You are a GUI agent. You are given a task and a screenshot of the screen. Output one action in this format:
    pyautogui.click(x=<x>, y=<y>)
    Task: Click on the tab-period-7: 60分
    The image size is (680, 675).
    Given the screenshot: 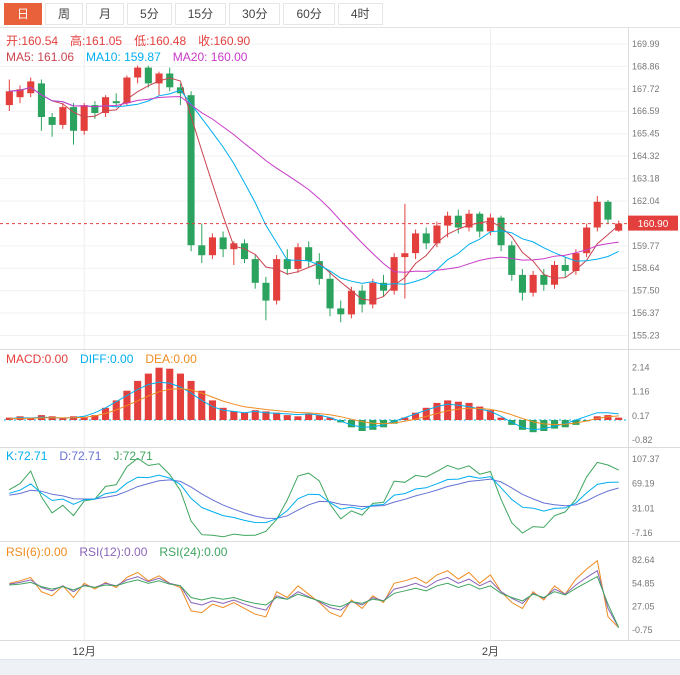 What is the action you would take?
    pyautogui.click(x=309, y=13)
    